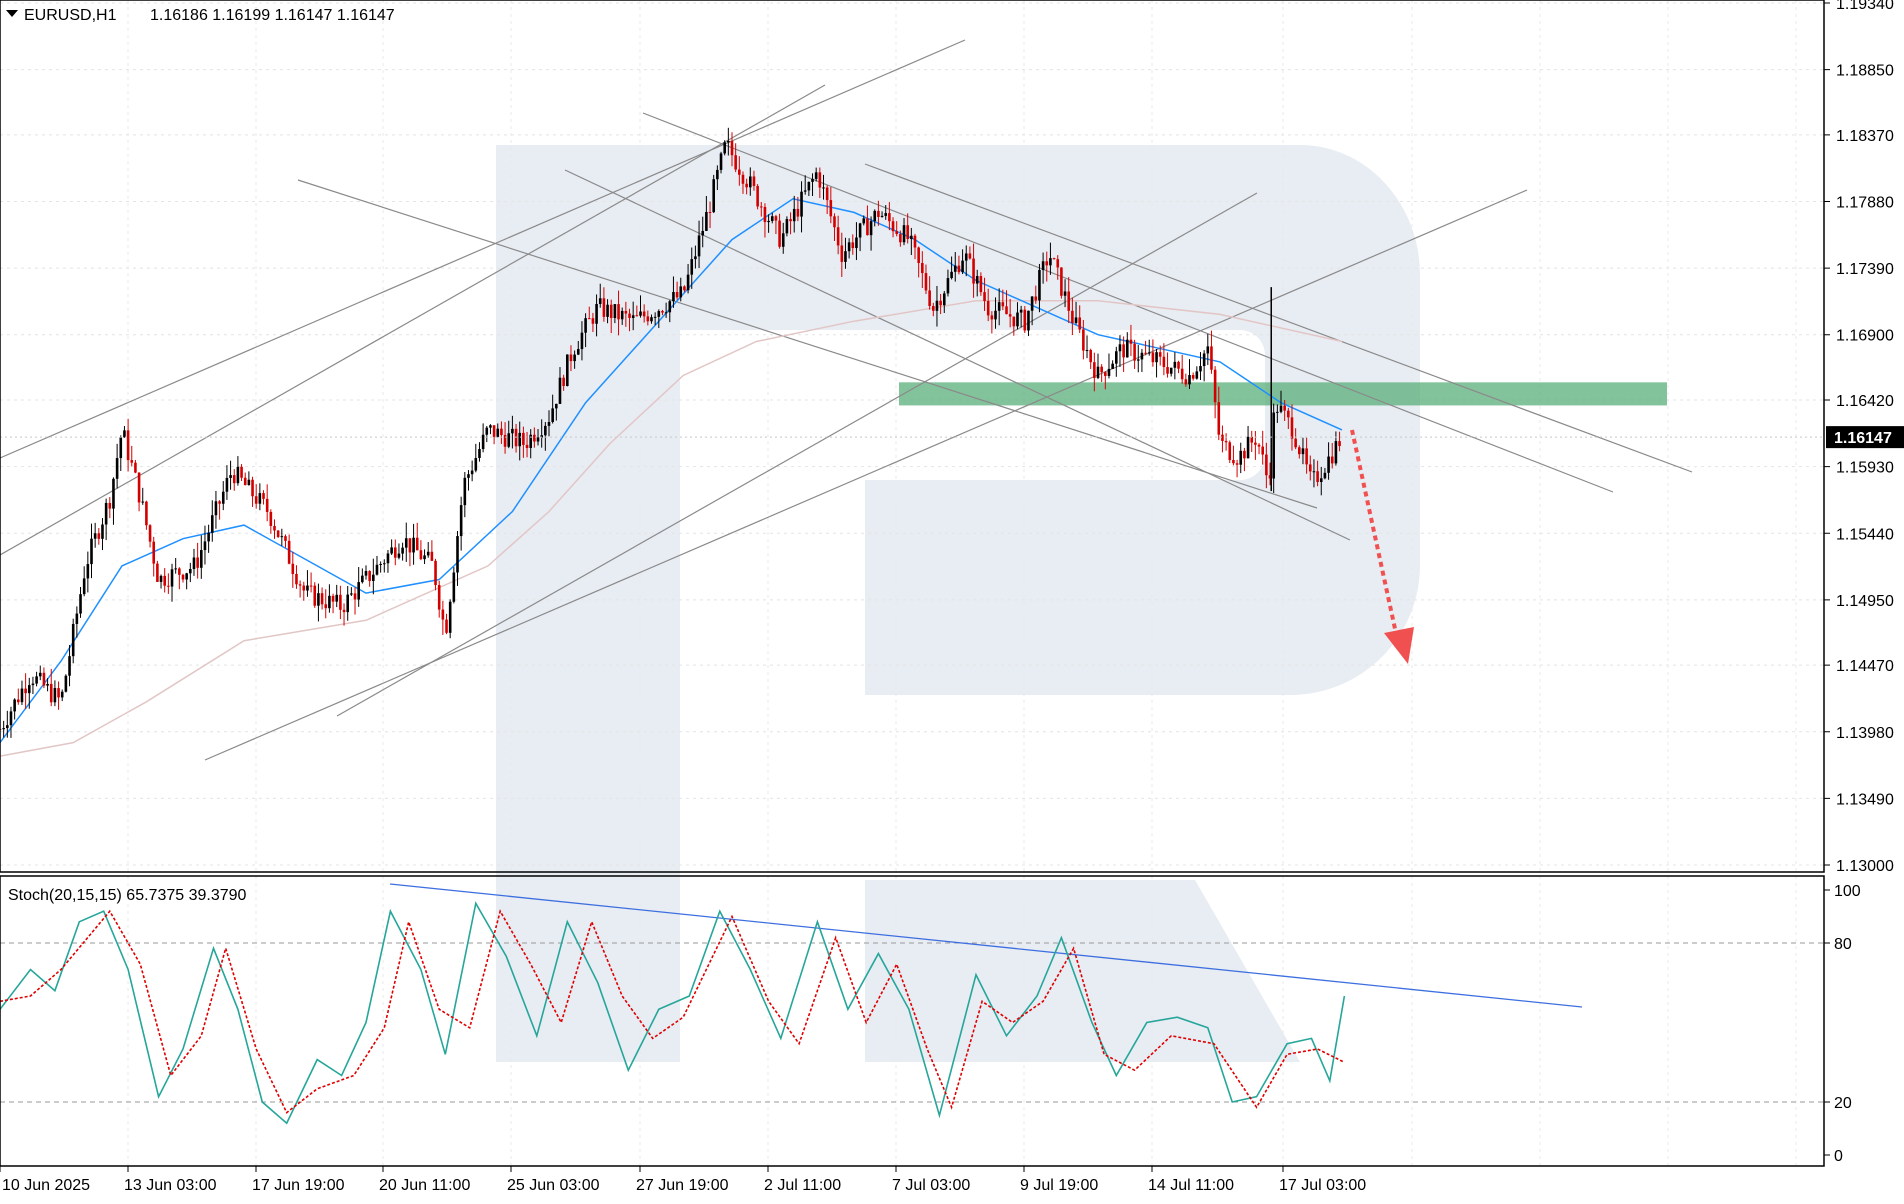 The width and height of the screenshot is (1904, 1204). What do you see at coordinates (553, 1185) in the screenshot?
I see `time-tick-label: 25 Jun 03:00` at bounding box center [553, 1185].